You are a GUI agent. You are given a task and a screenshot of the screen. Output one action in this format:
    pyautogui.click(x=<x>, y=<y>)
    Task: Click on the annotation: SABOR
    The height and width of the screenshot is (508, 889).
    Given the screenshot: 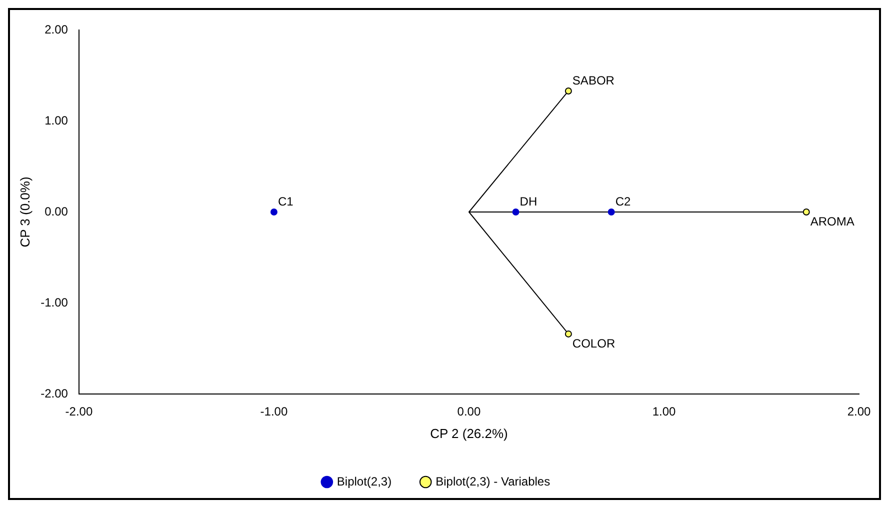 What is the action you would take?
    pyautogui.click(x=593, y=80)
    